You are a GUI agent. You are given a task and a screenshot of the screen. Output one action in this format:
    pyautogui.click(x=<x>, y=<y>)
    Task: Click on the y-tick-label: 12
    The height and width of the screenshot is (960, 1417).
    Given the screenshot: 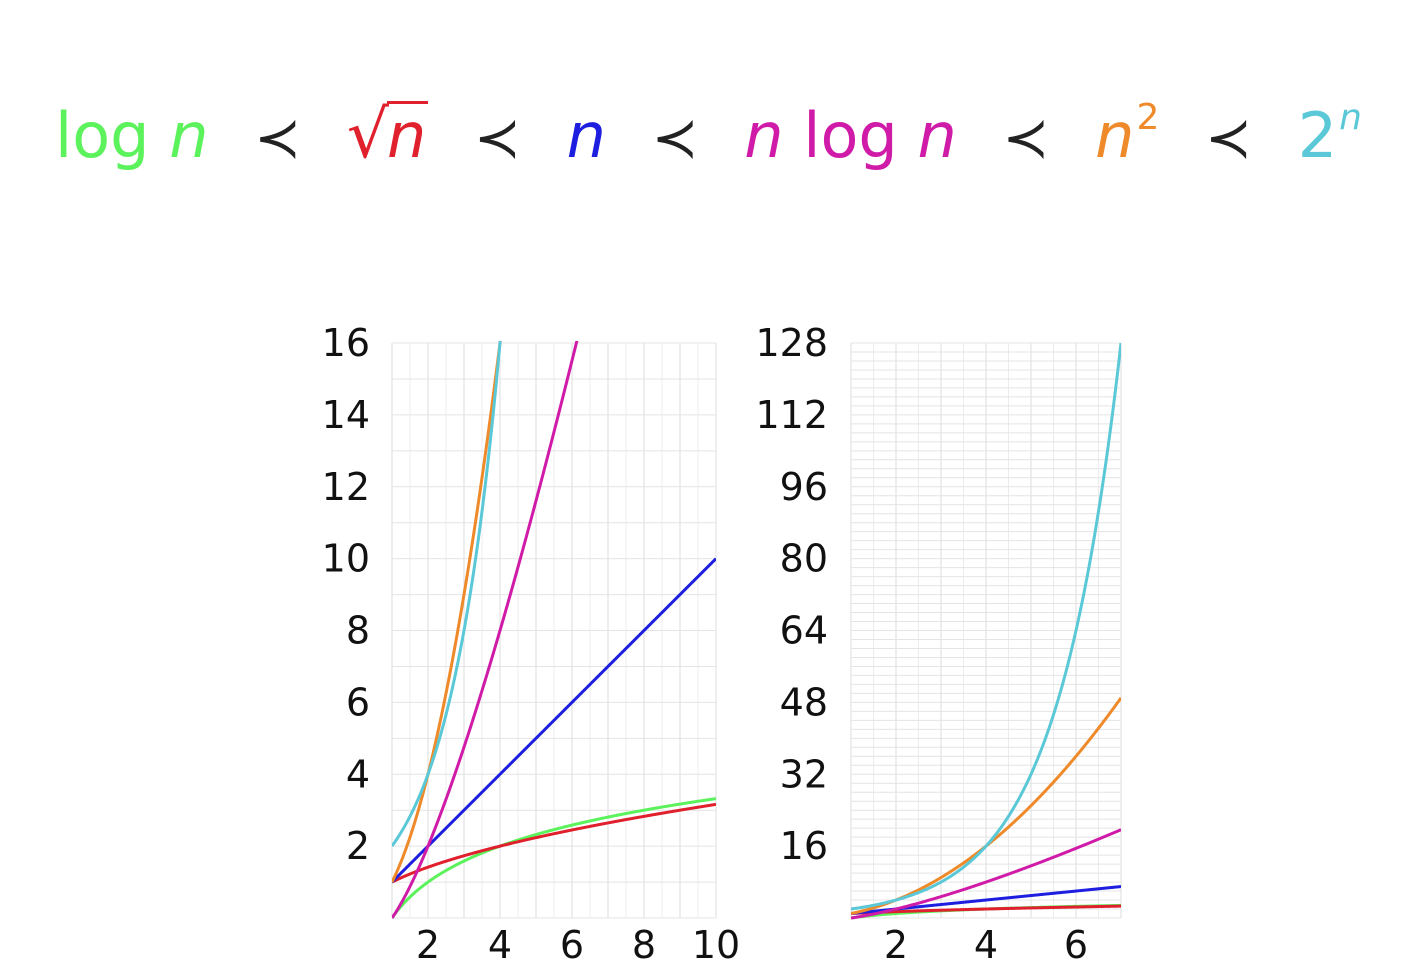 What is the action you would take?
    pyautogui.click(x=346, y=487)
    